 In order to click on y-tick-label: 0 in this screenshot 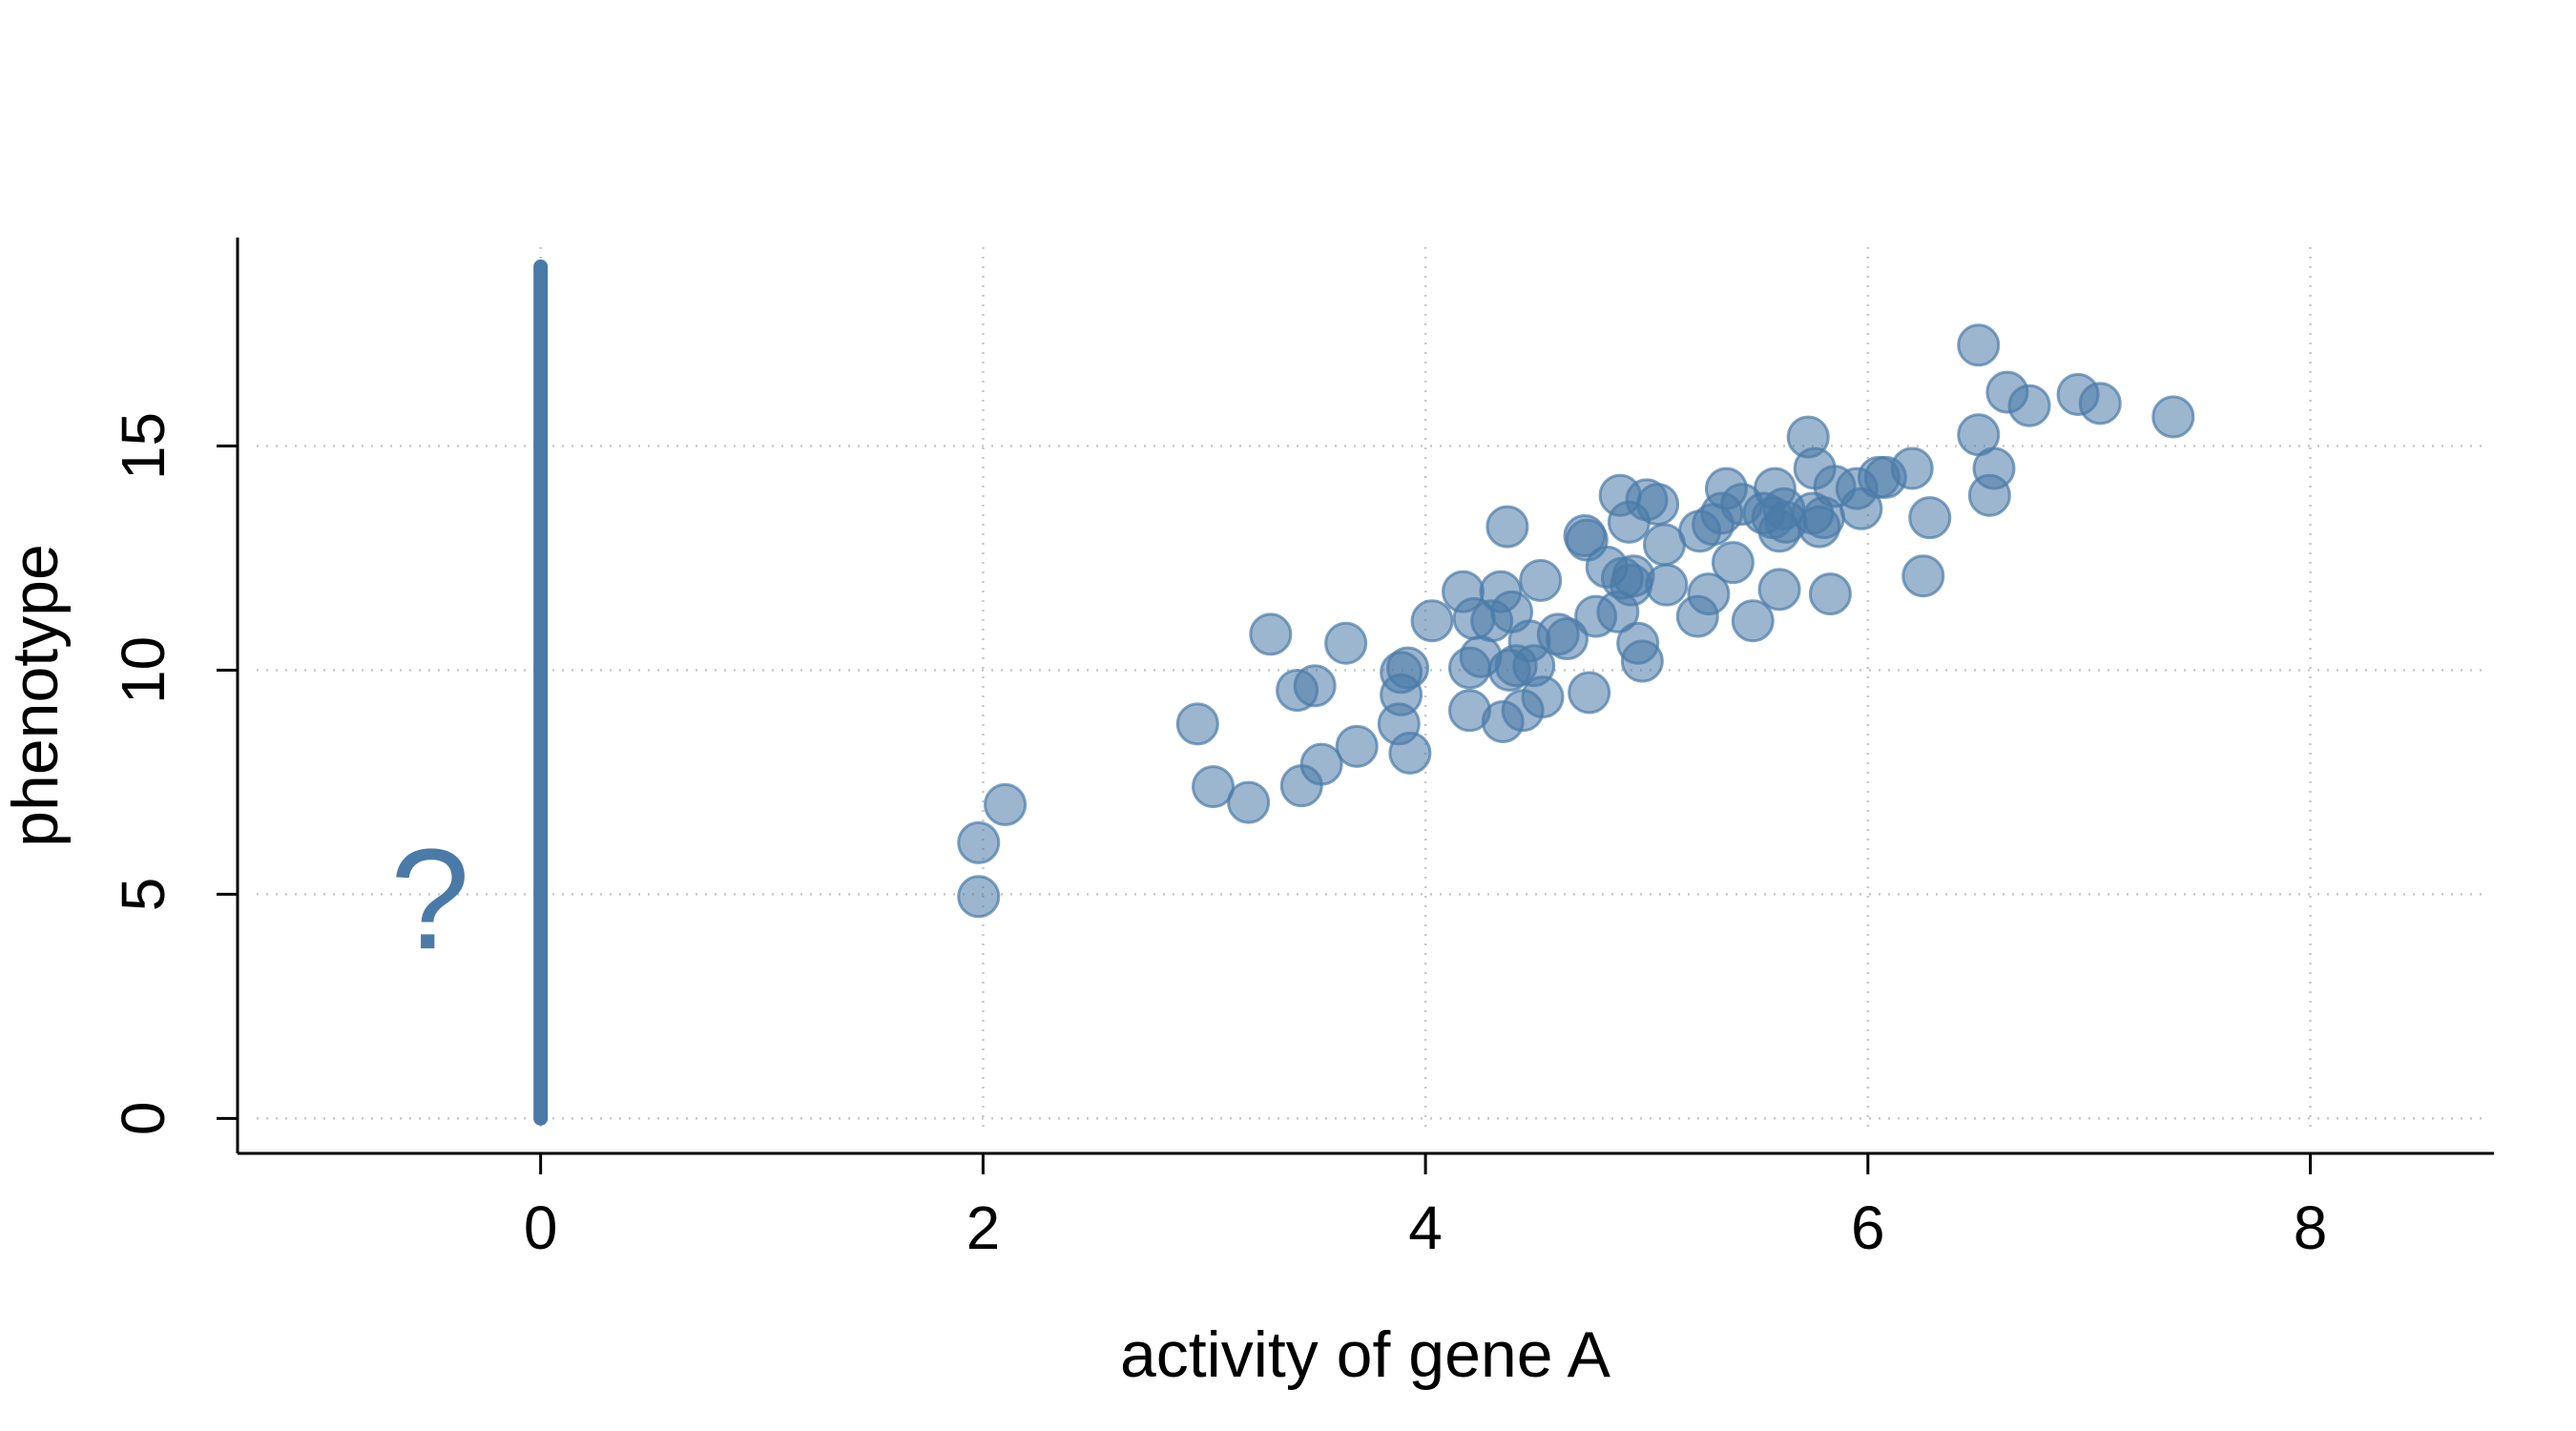, I will do `click(143, 1119)`.